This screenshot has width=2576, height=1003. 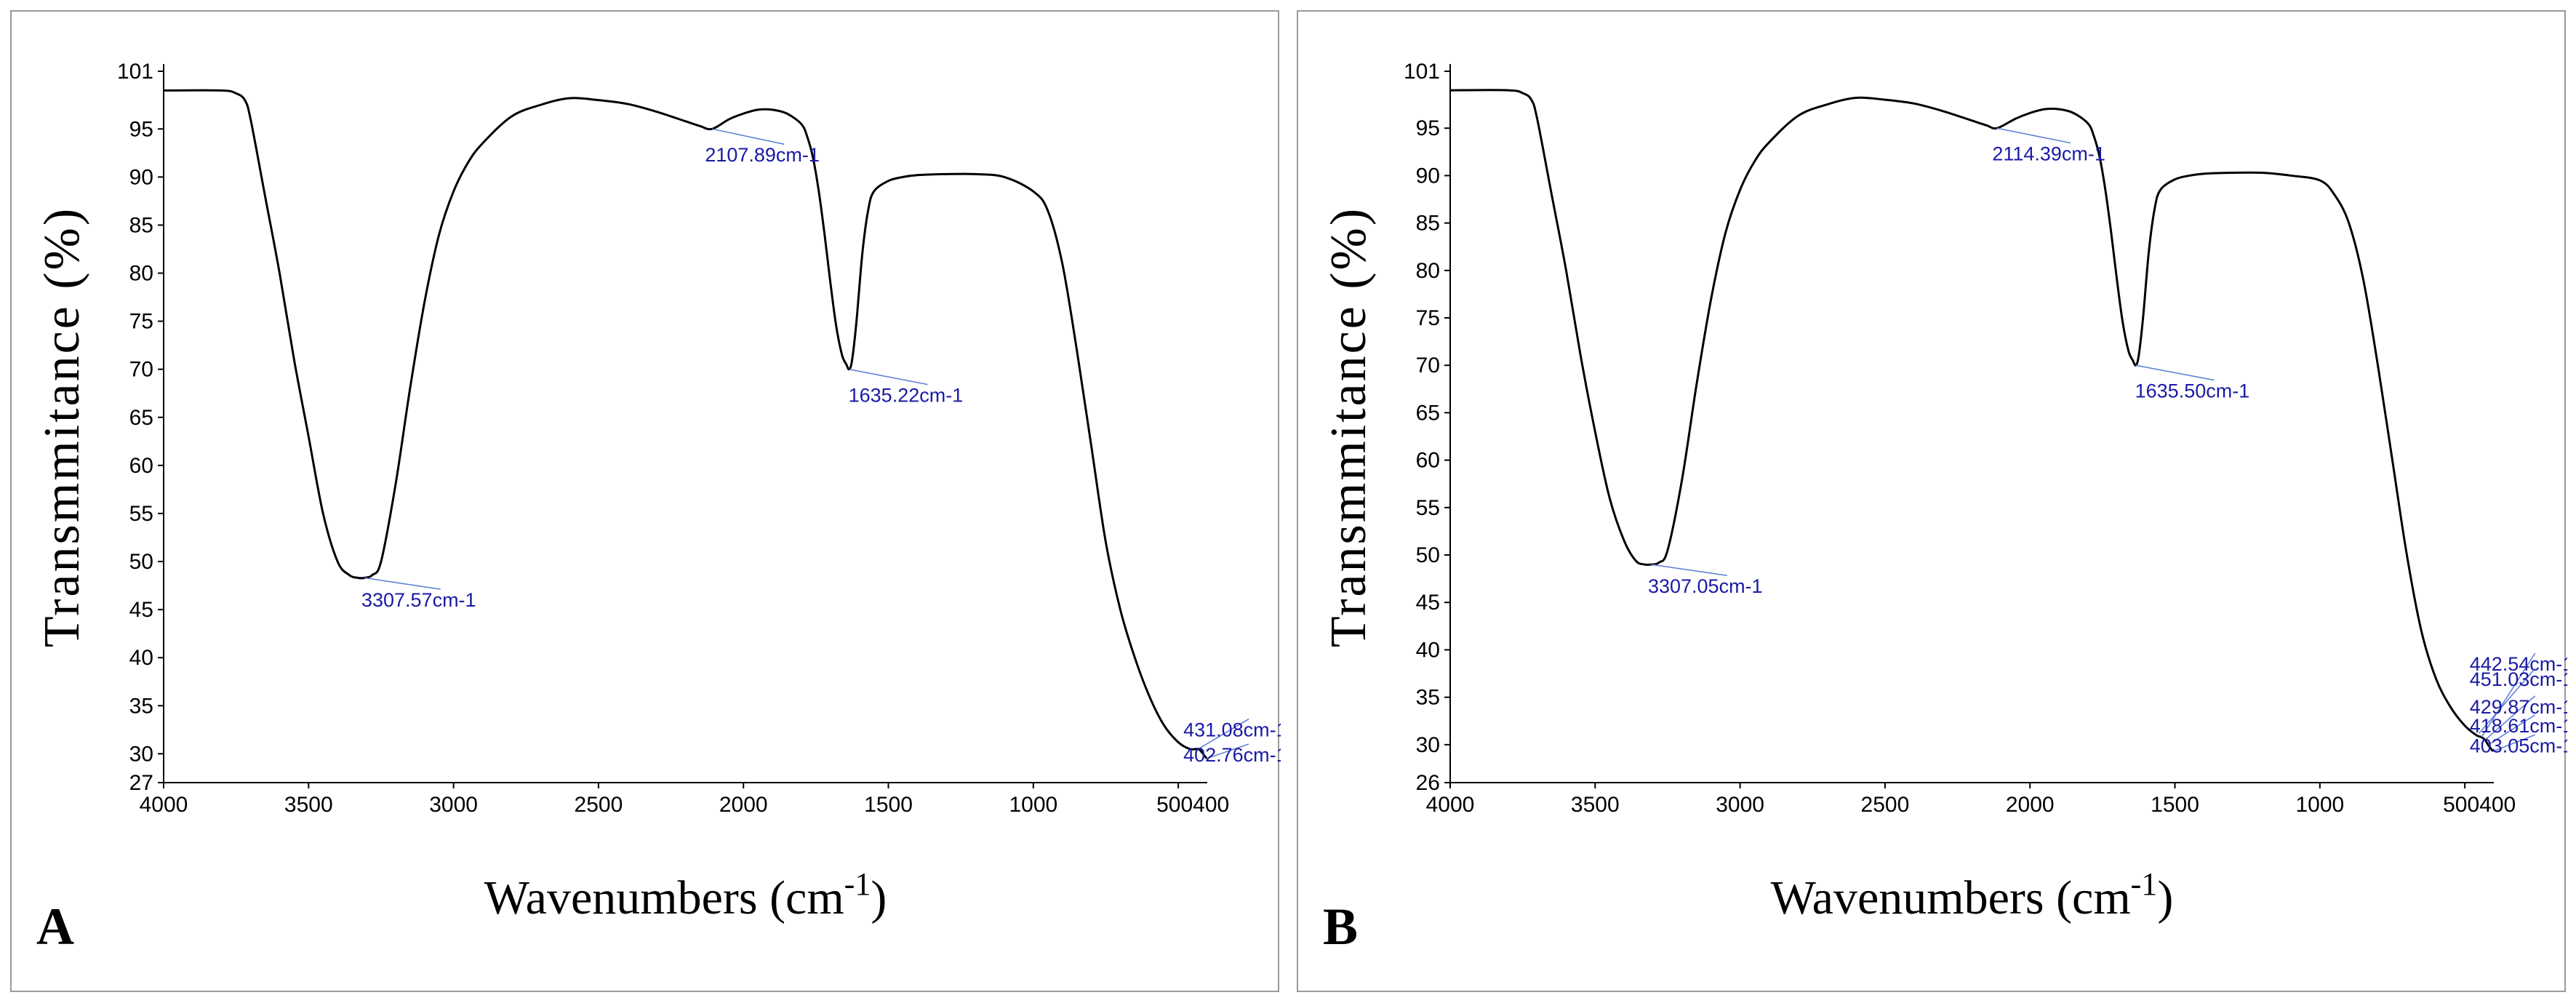 I want to click on peak-label: 418.61cm-1, so click(x=2518, y=726).